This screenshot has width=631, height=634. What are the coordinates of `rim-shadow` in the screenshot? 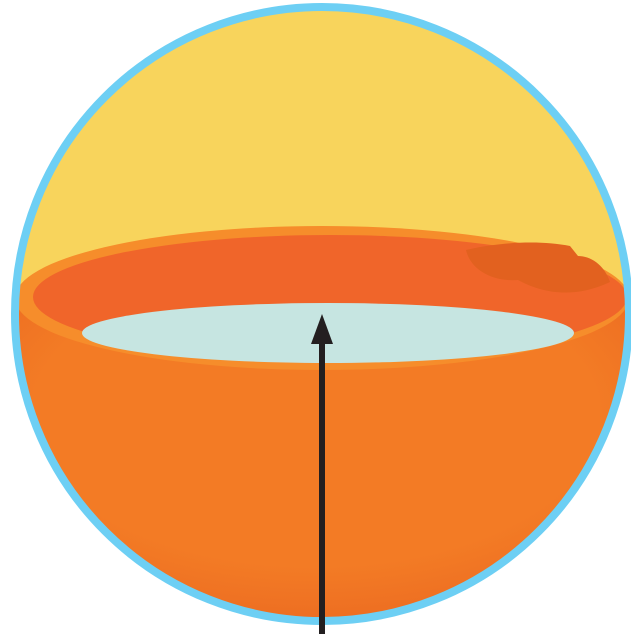 It's located at (538, 267).